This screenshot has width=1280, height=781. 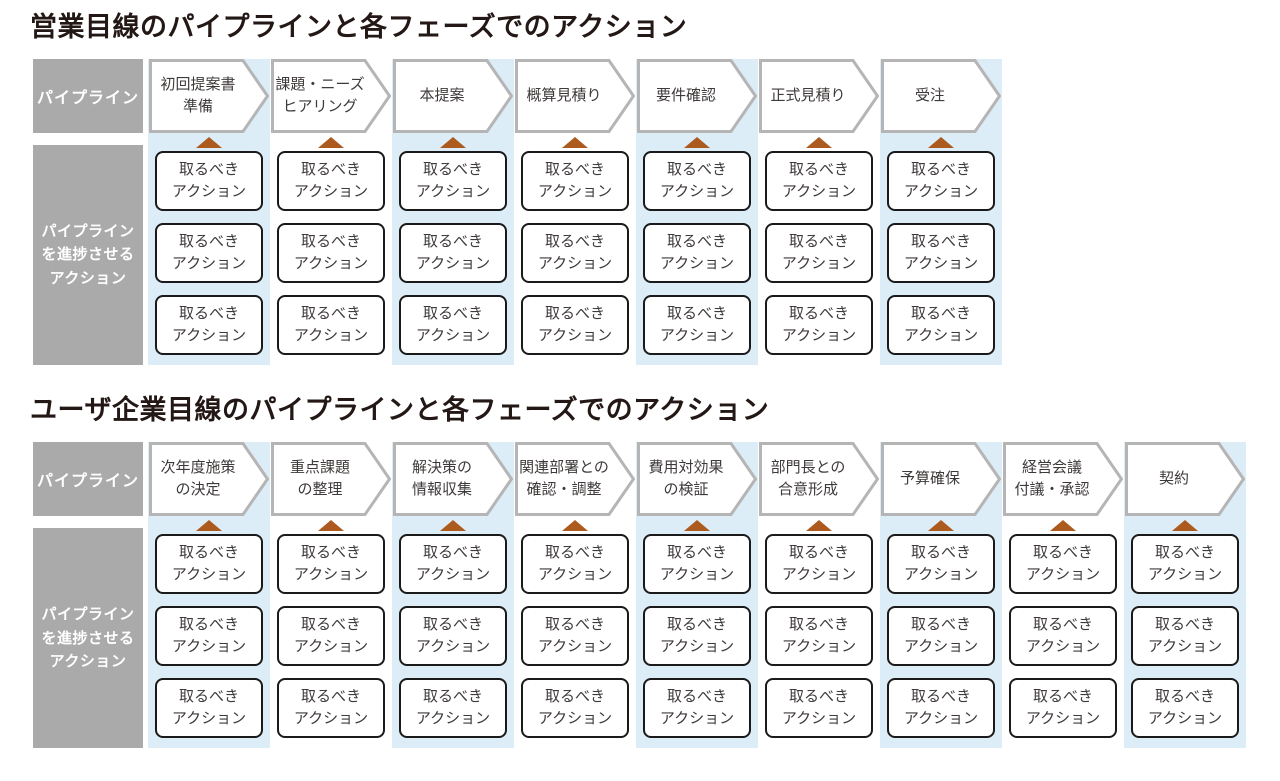 I want to click on phase-chevron: 課題・ニーズ ヒアリング, so click(x=331, y=96).